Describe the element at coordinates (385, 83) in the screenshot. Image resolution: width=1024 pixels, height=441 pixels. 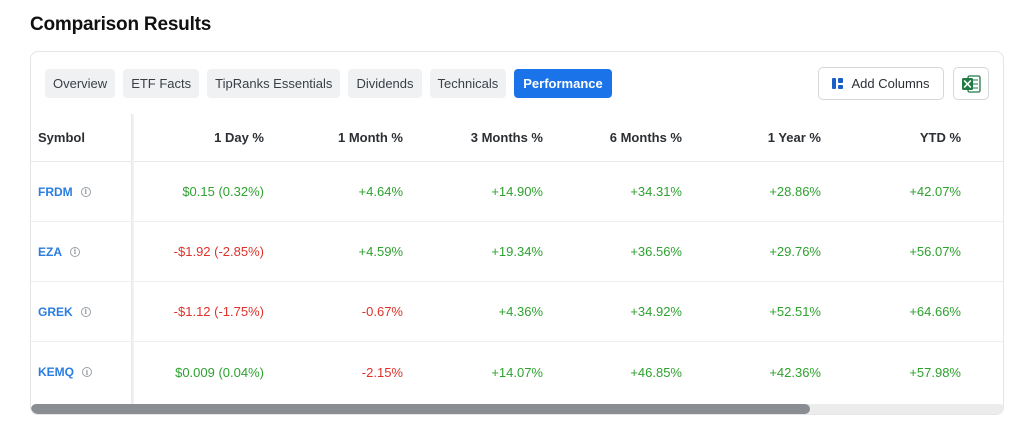
I see `tab-dividends: Dividends` at that location.